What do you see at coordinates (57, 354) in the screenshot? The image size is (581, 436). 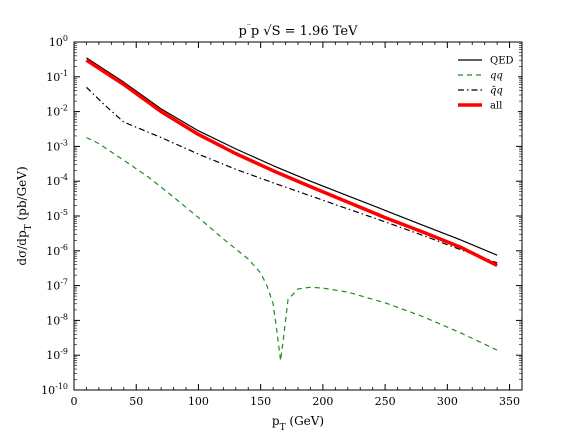 I see `y-tick-label-1: 10⁻⁹` at bounding box center [57, 354].